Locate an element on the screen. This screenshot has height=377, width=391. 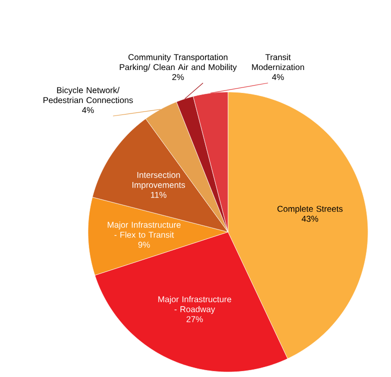
slice-label: Transit Modernization is located at coordinates (278, 62).